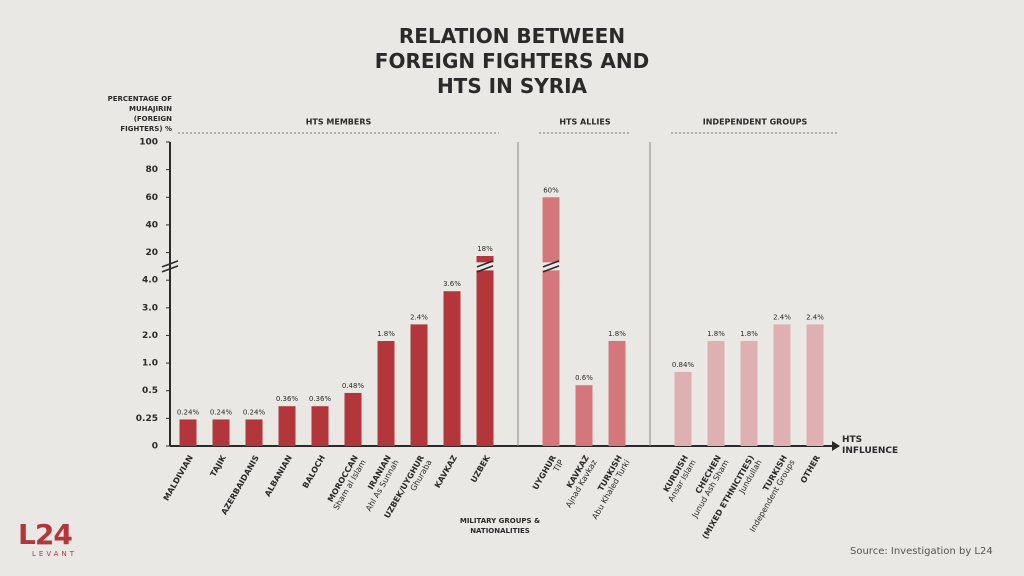 This screenshot has height=576, width=1024. What do you see at coordinates (150, 281) in the screenshot?
I see `y-tick-label: 4.0` at bounding box center [150, 281].